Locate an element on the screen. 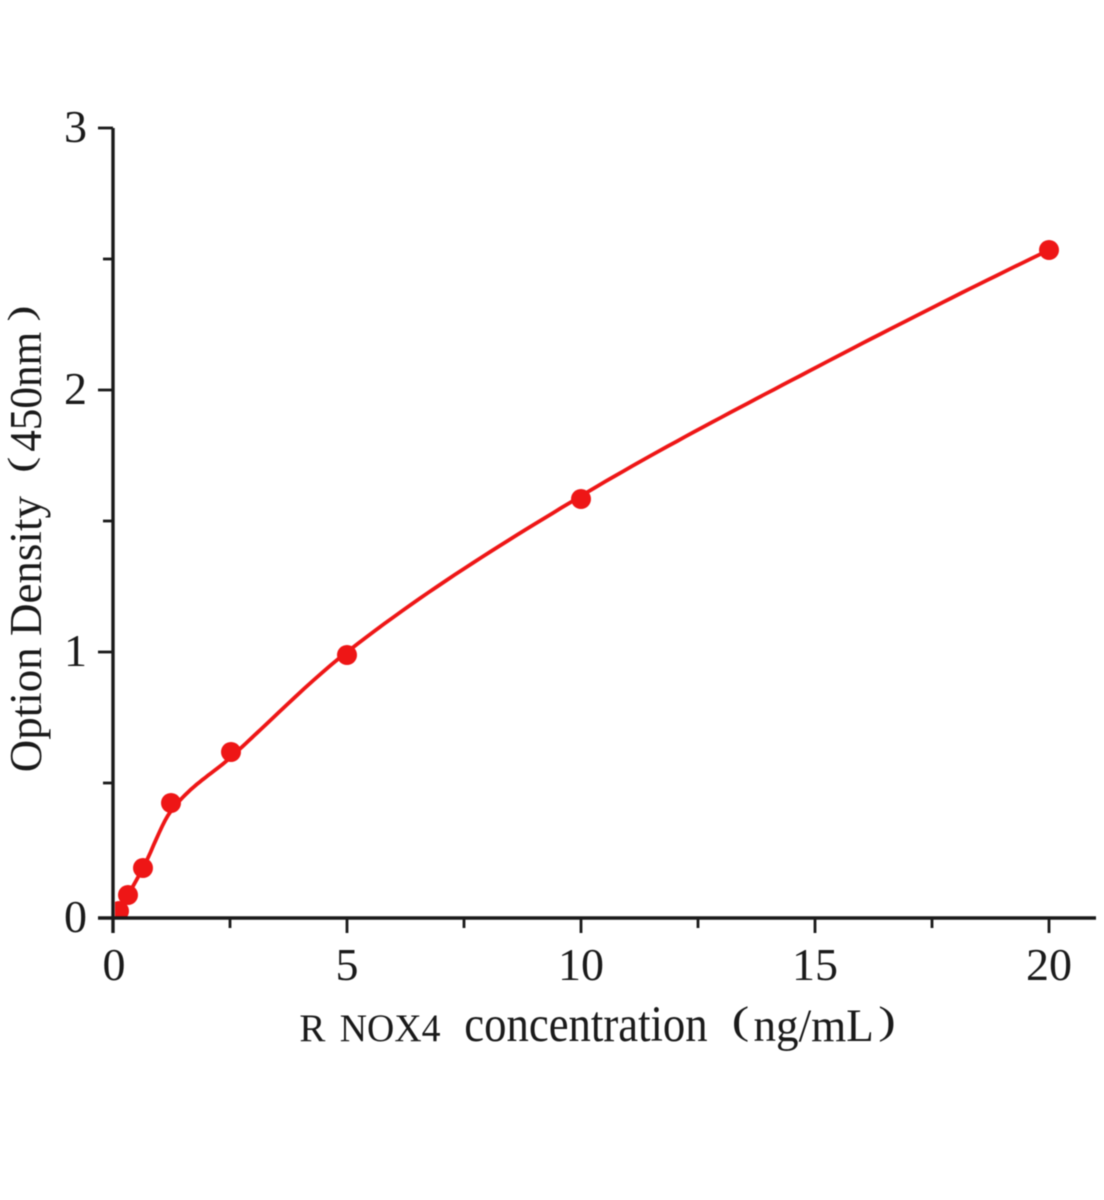  svg-text: ng/mL is located at coordinates (814, 1025).